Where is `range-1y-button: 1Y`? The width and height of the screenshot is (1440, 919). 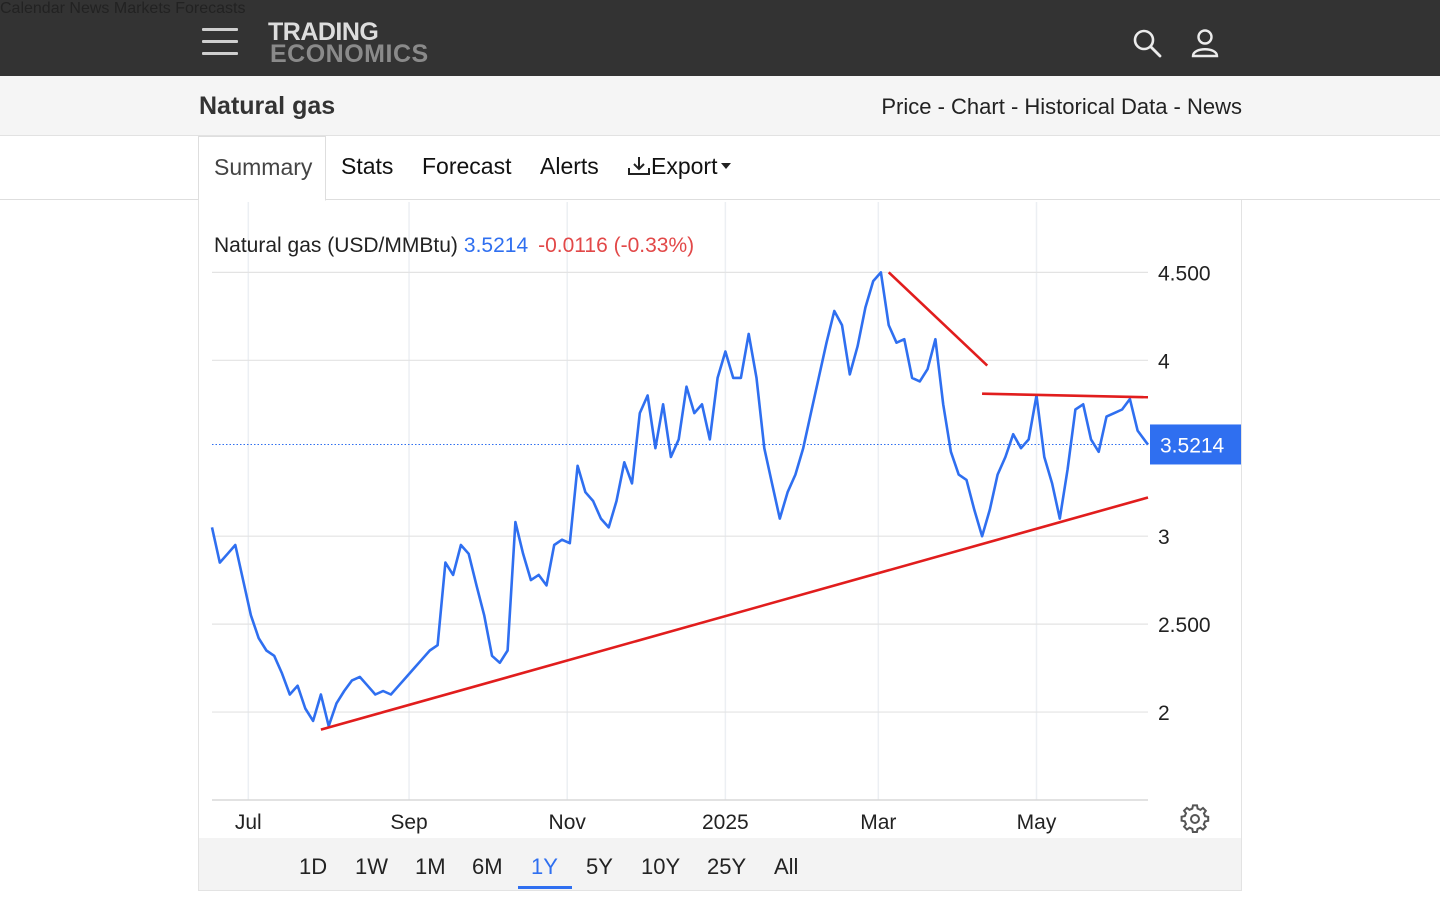
range-1y-button: 1Y is located at coordinates (544, 866).